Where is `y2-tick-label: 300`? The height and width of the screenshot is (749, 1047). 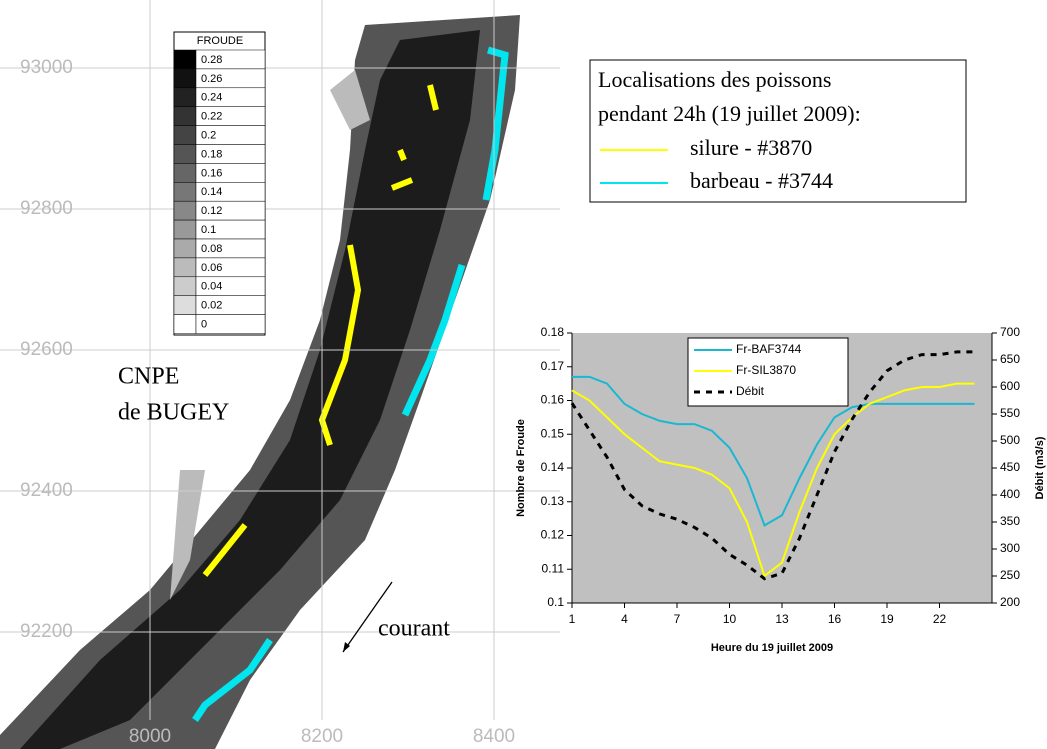 y2-tick-label: 300 is located at coordinates (1010, 548).